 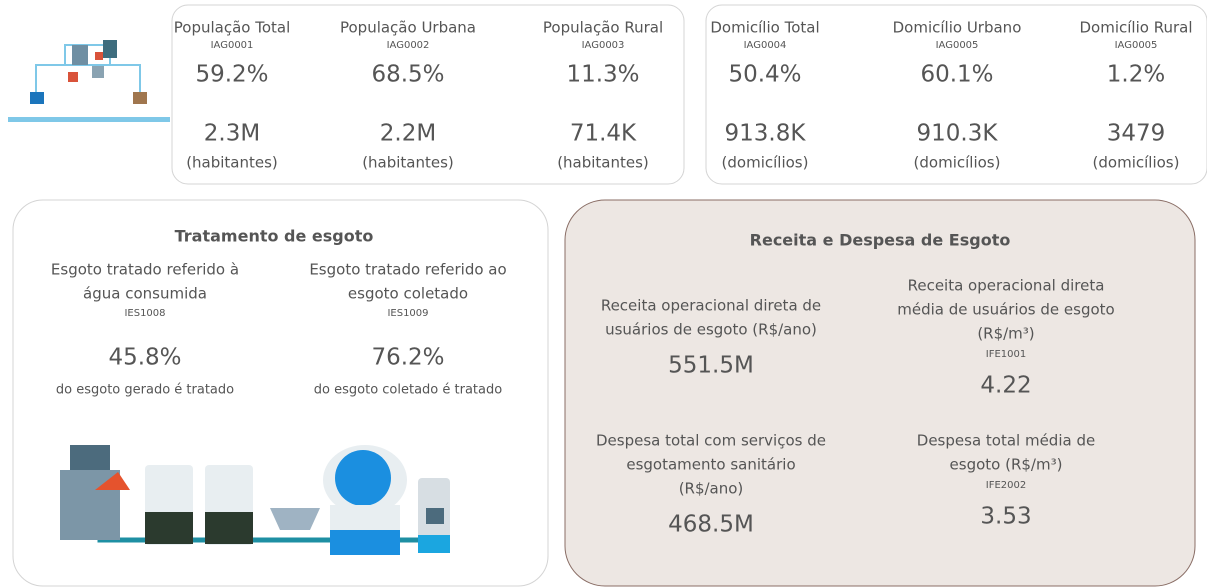 What do you see at coordinates (711, 306) in the screenshot?
I see `finance-label: Receita operacional direta de` at bounding box center [711, 306].